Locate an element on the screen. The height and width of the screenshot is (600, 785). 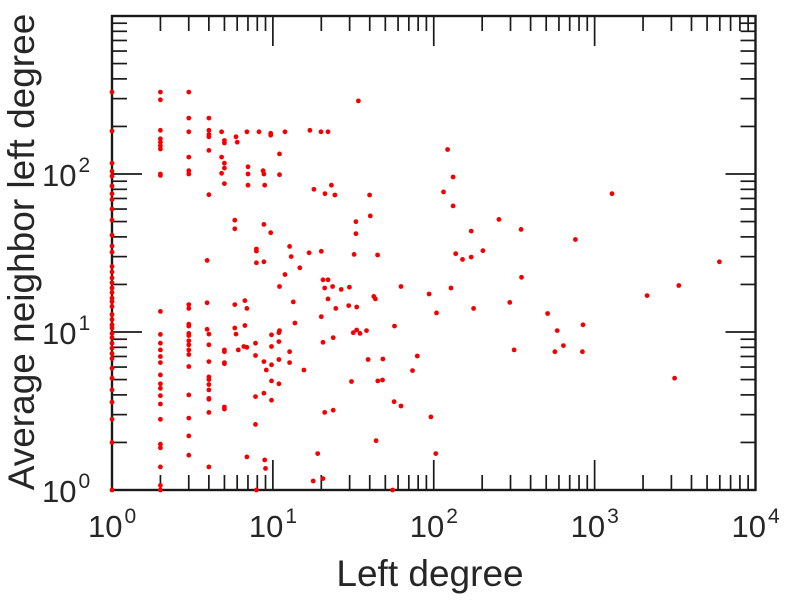
x-tick-label: 100 is located at coordinates (112, 524).